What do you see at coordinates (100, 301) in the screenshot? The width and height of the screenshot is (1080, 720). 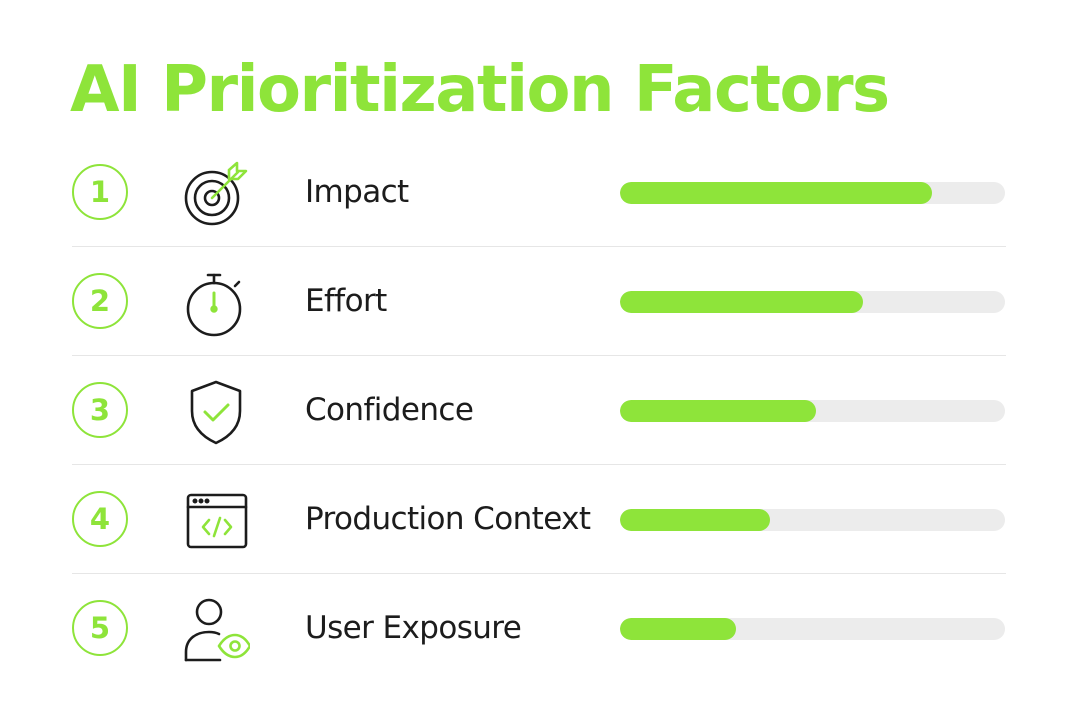 I see `factor-number-badge: 2` at bounding box center [100, 301].